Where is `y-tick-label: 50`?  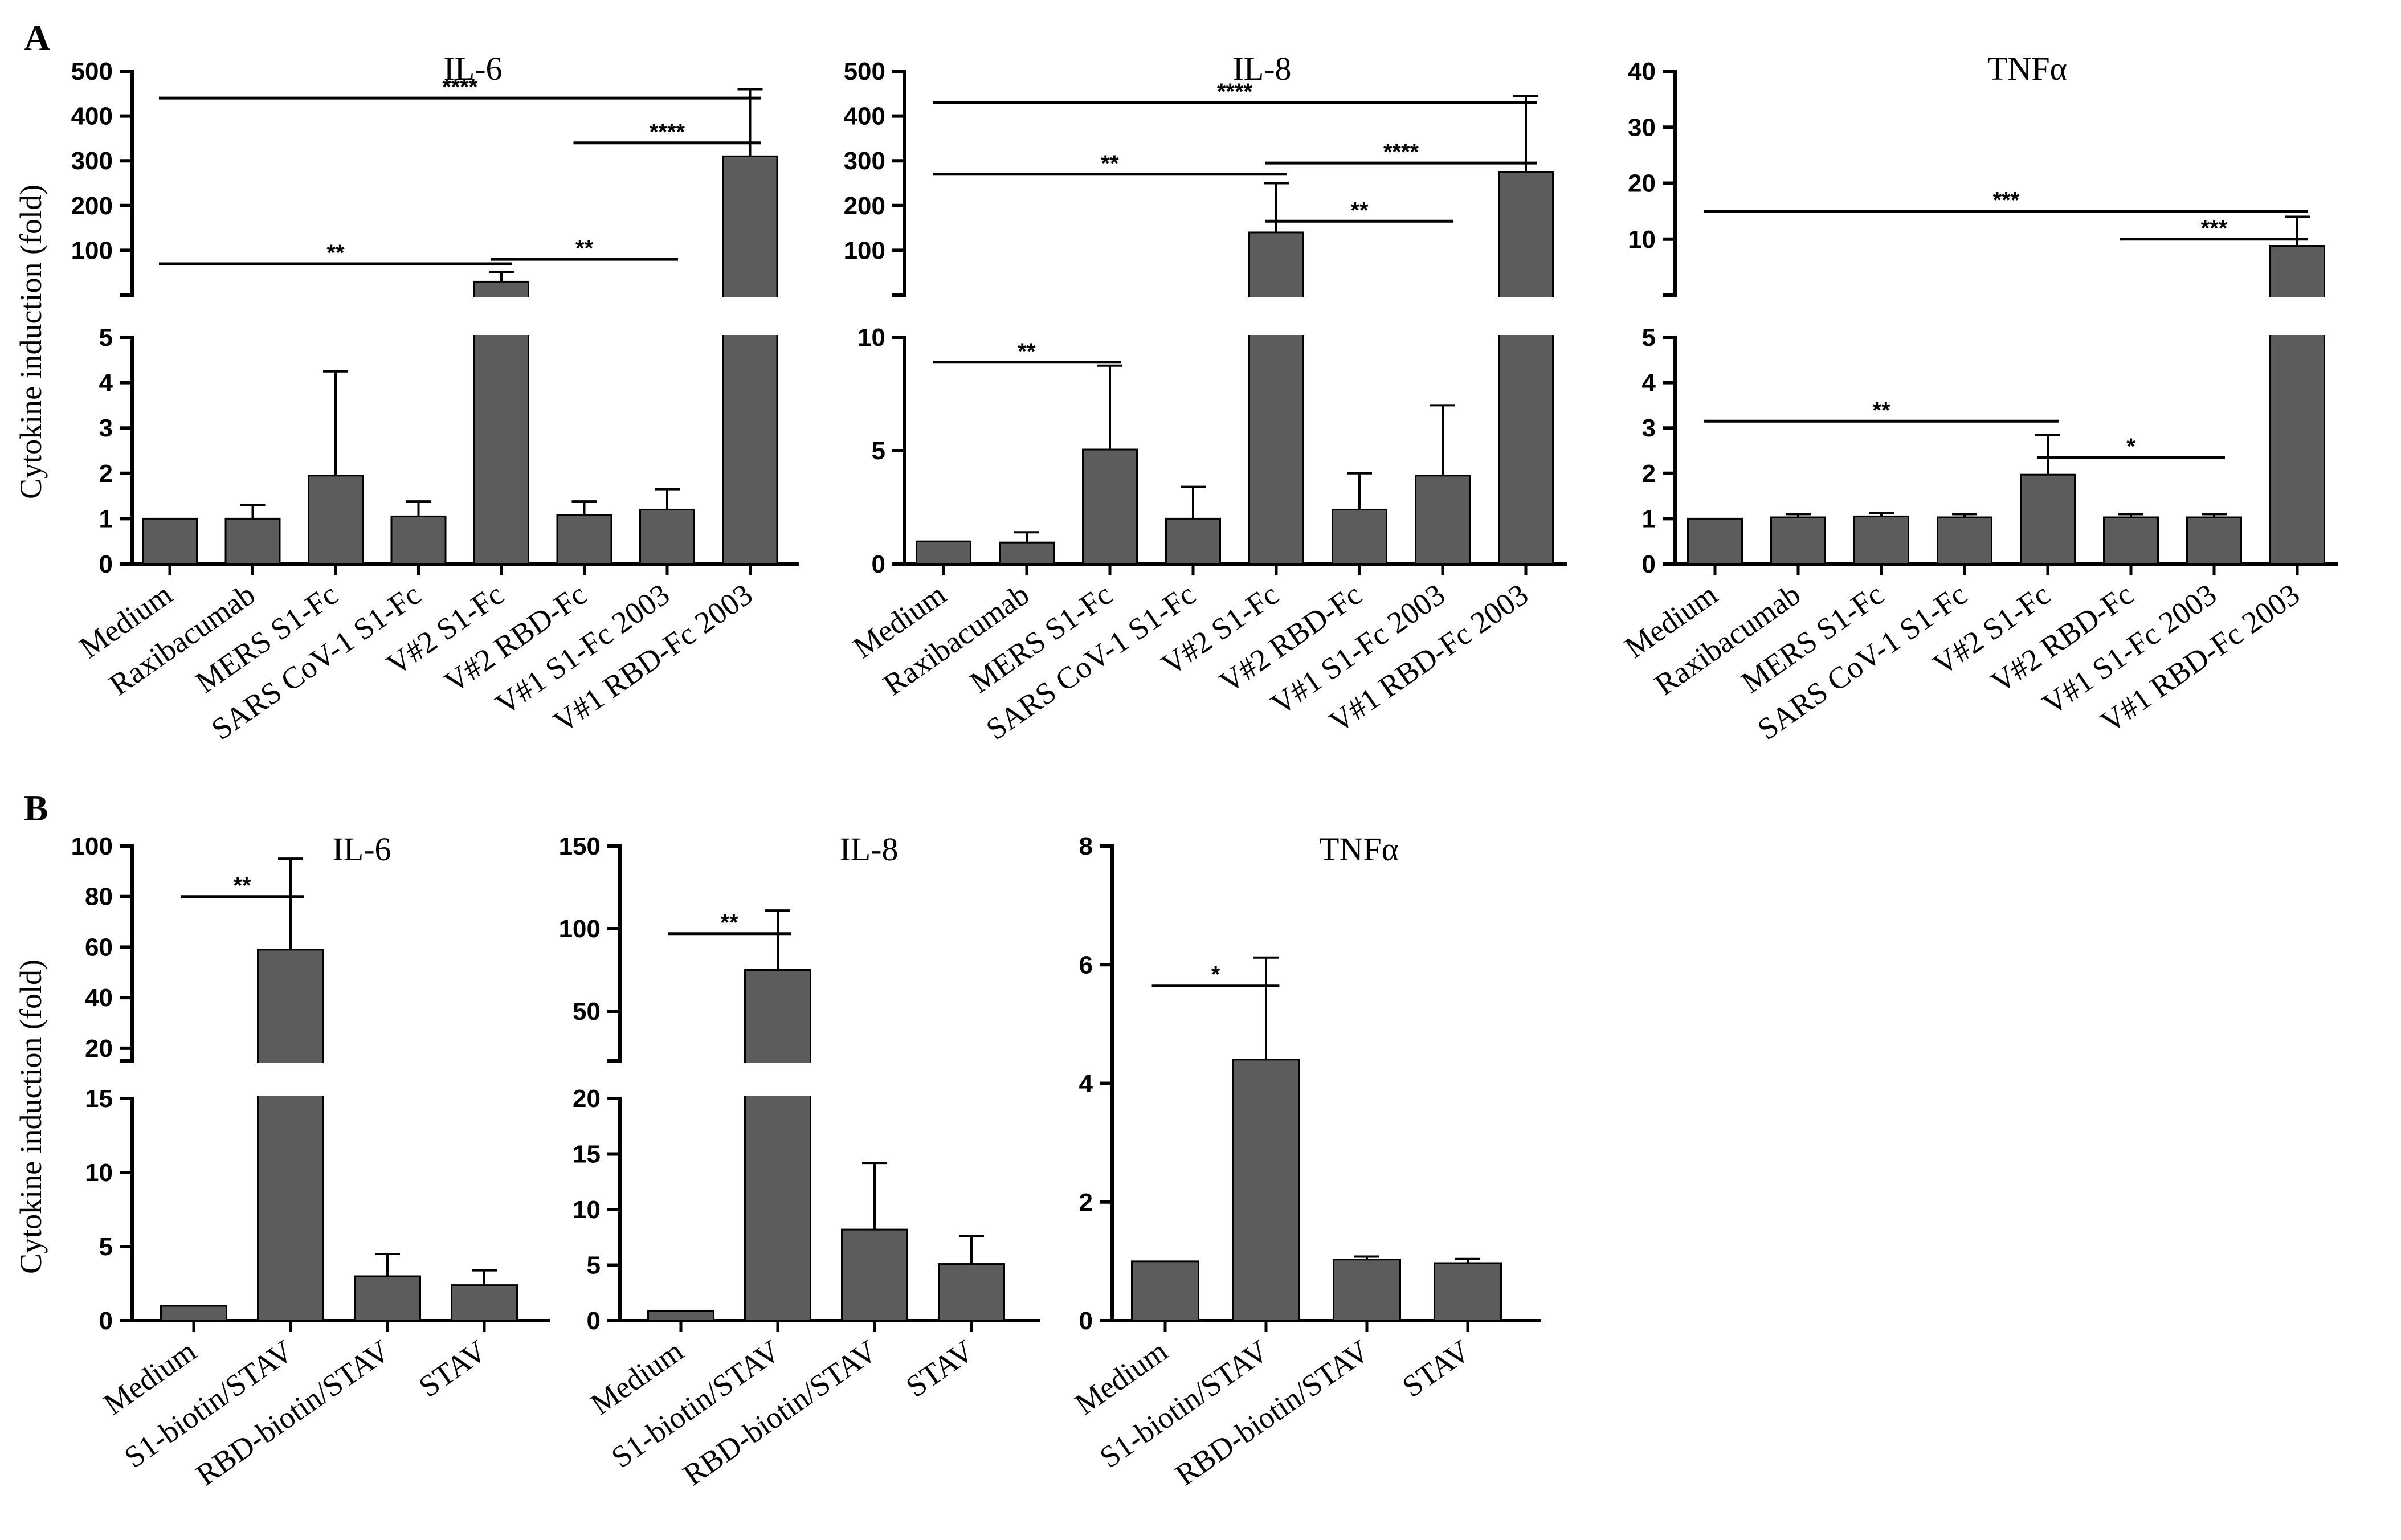 y-tick-label: 50 is located at coordinates (587, 1012).